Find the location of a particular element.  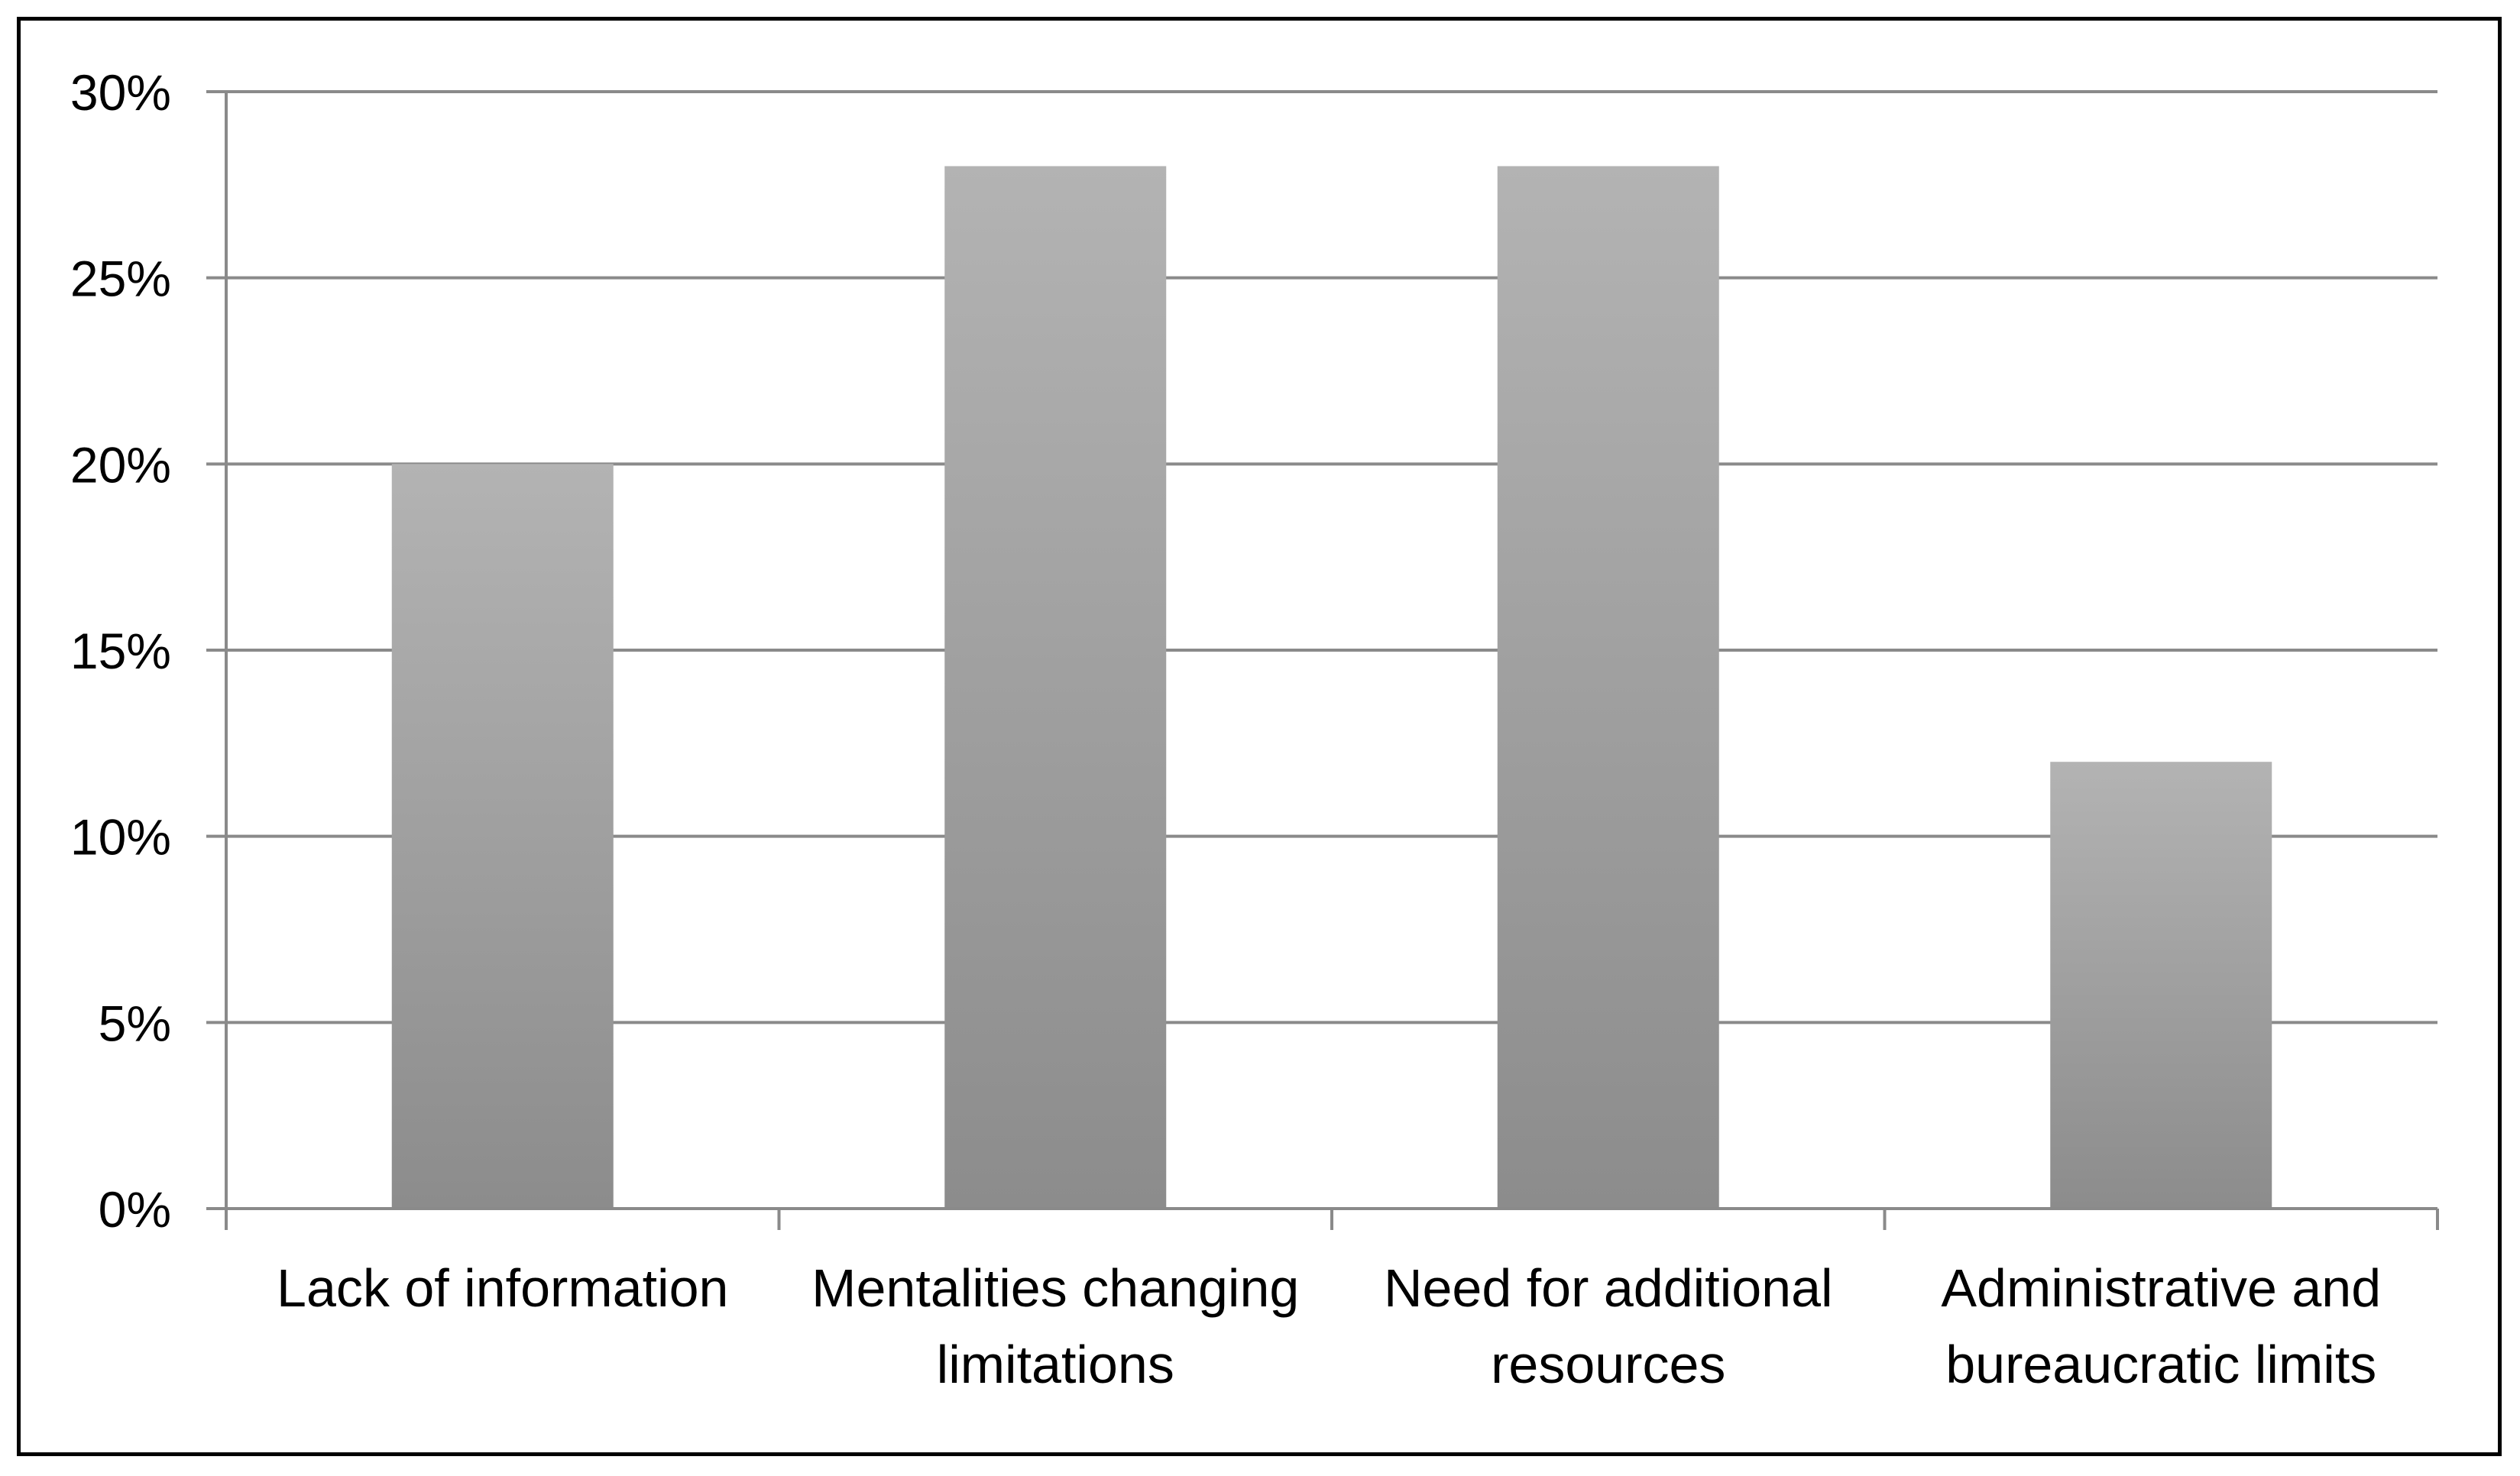

x-category-label: Mentalities changing limitations is located at coordinates (1055, 1326).